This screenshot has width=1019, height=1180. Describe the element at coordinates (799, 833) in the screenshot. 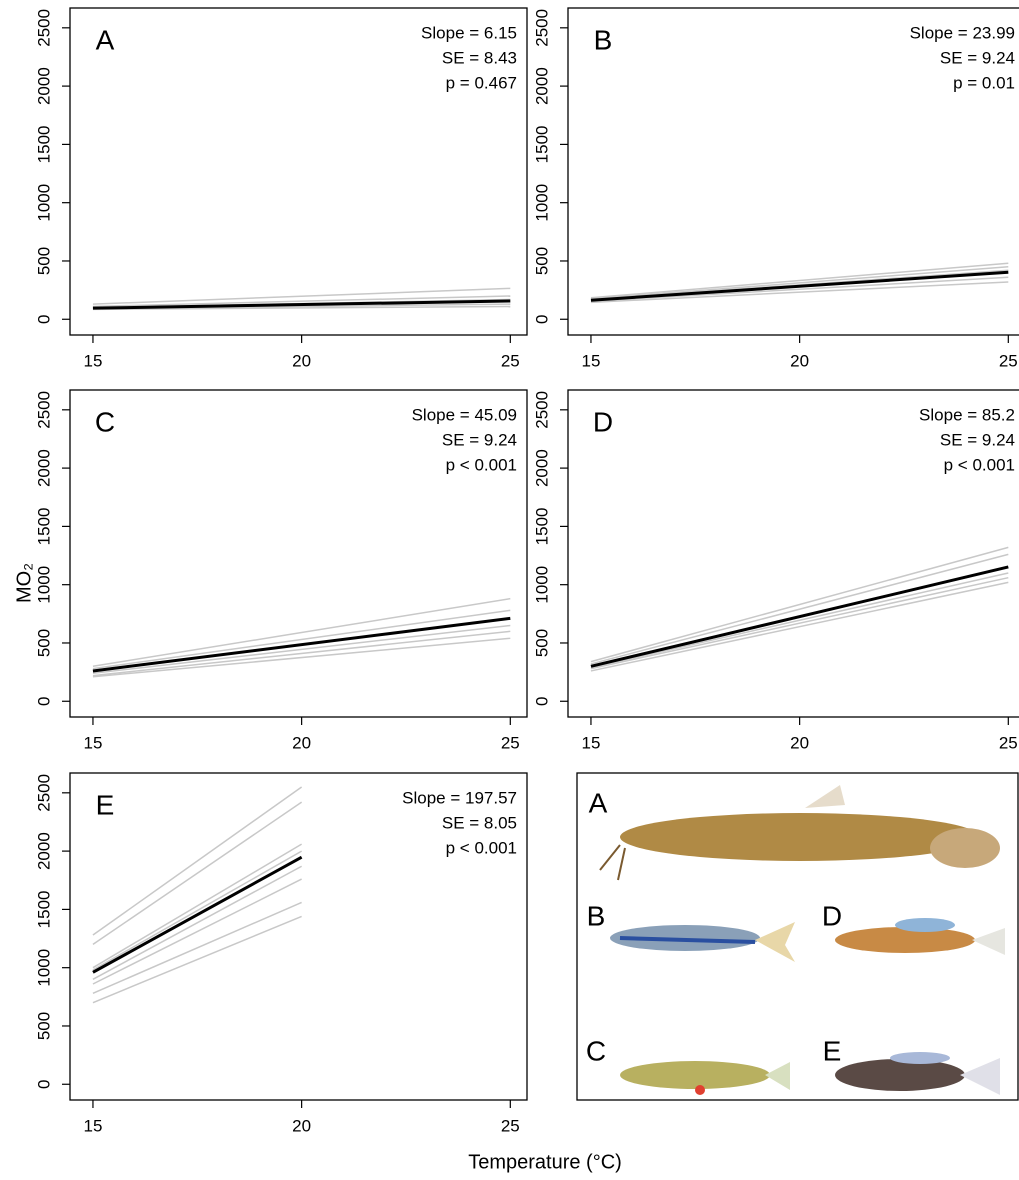

I see `fish-a` at that location.